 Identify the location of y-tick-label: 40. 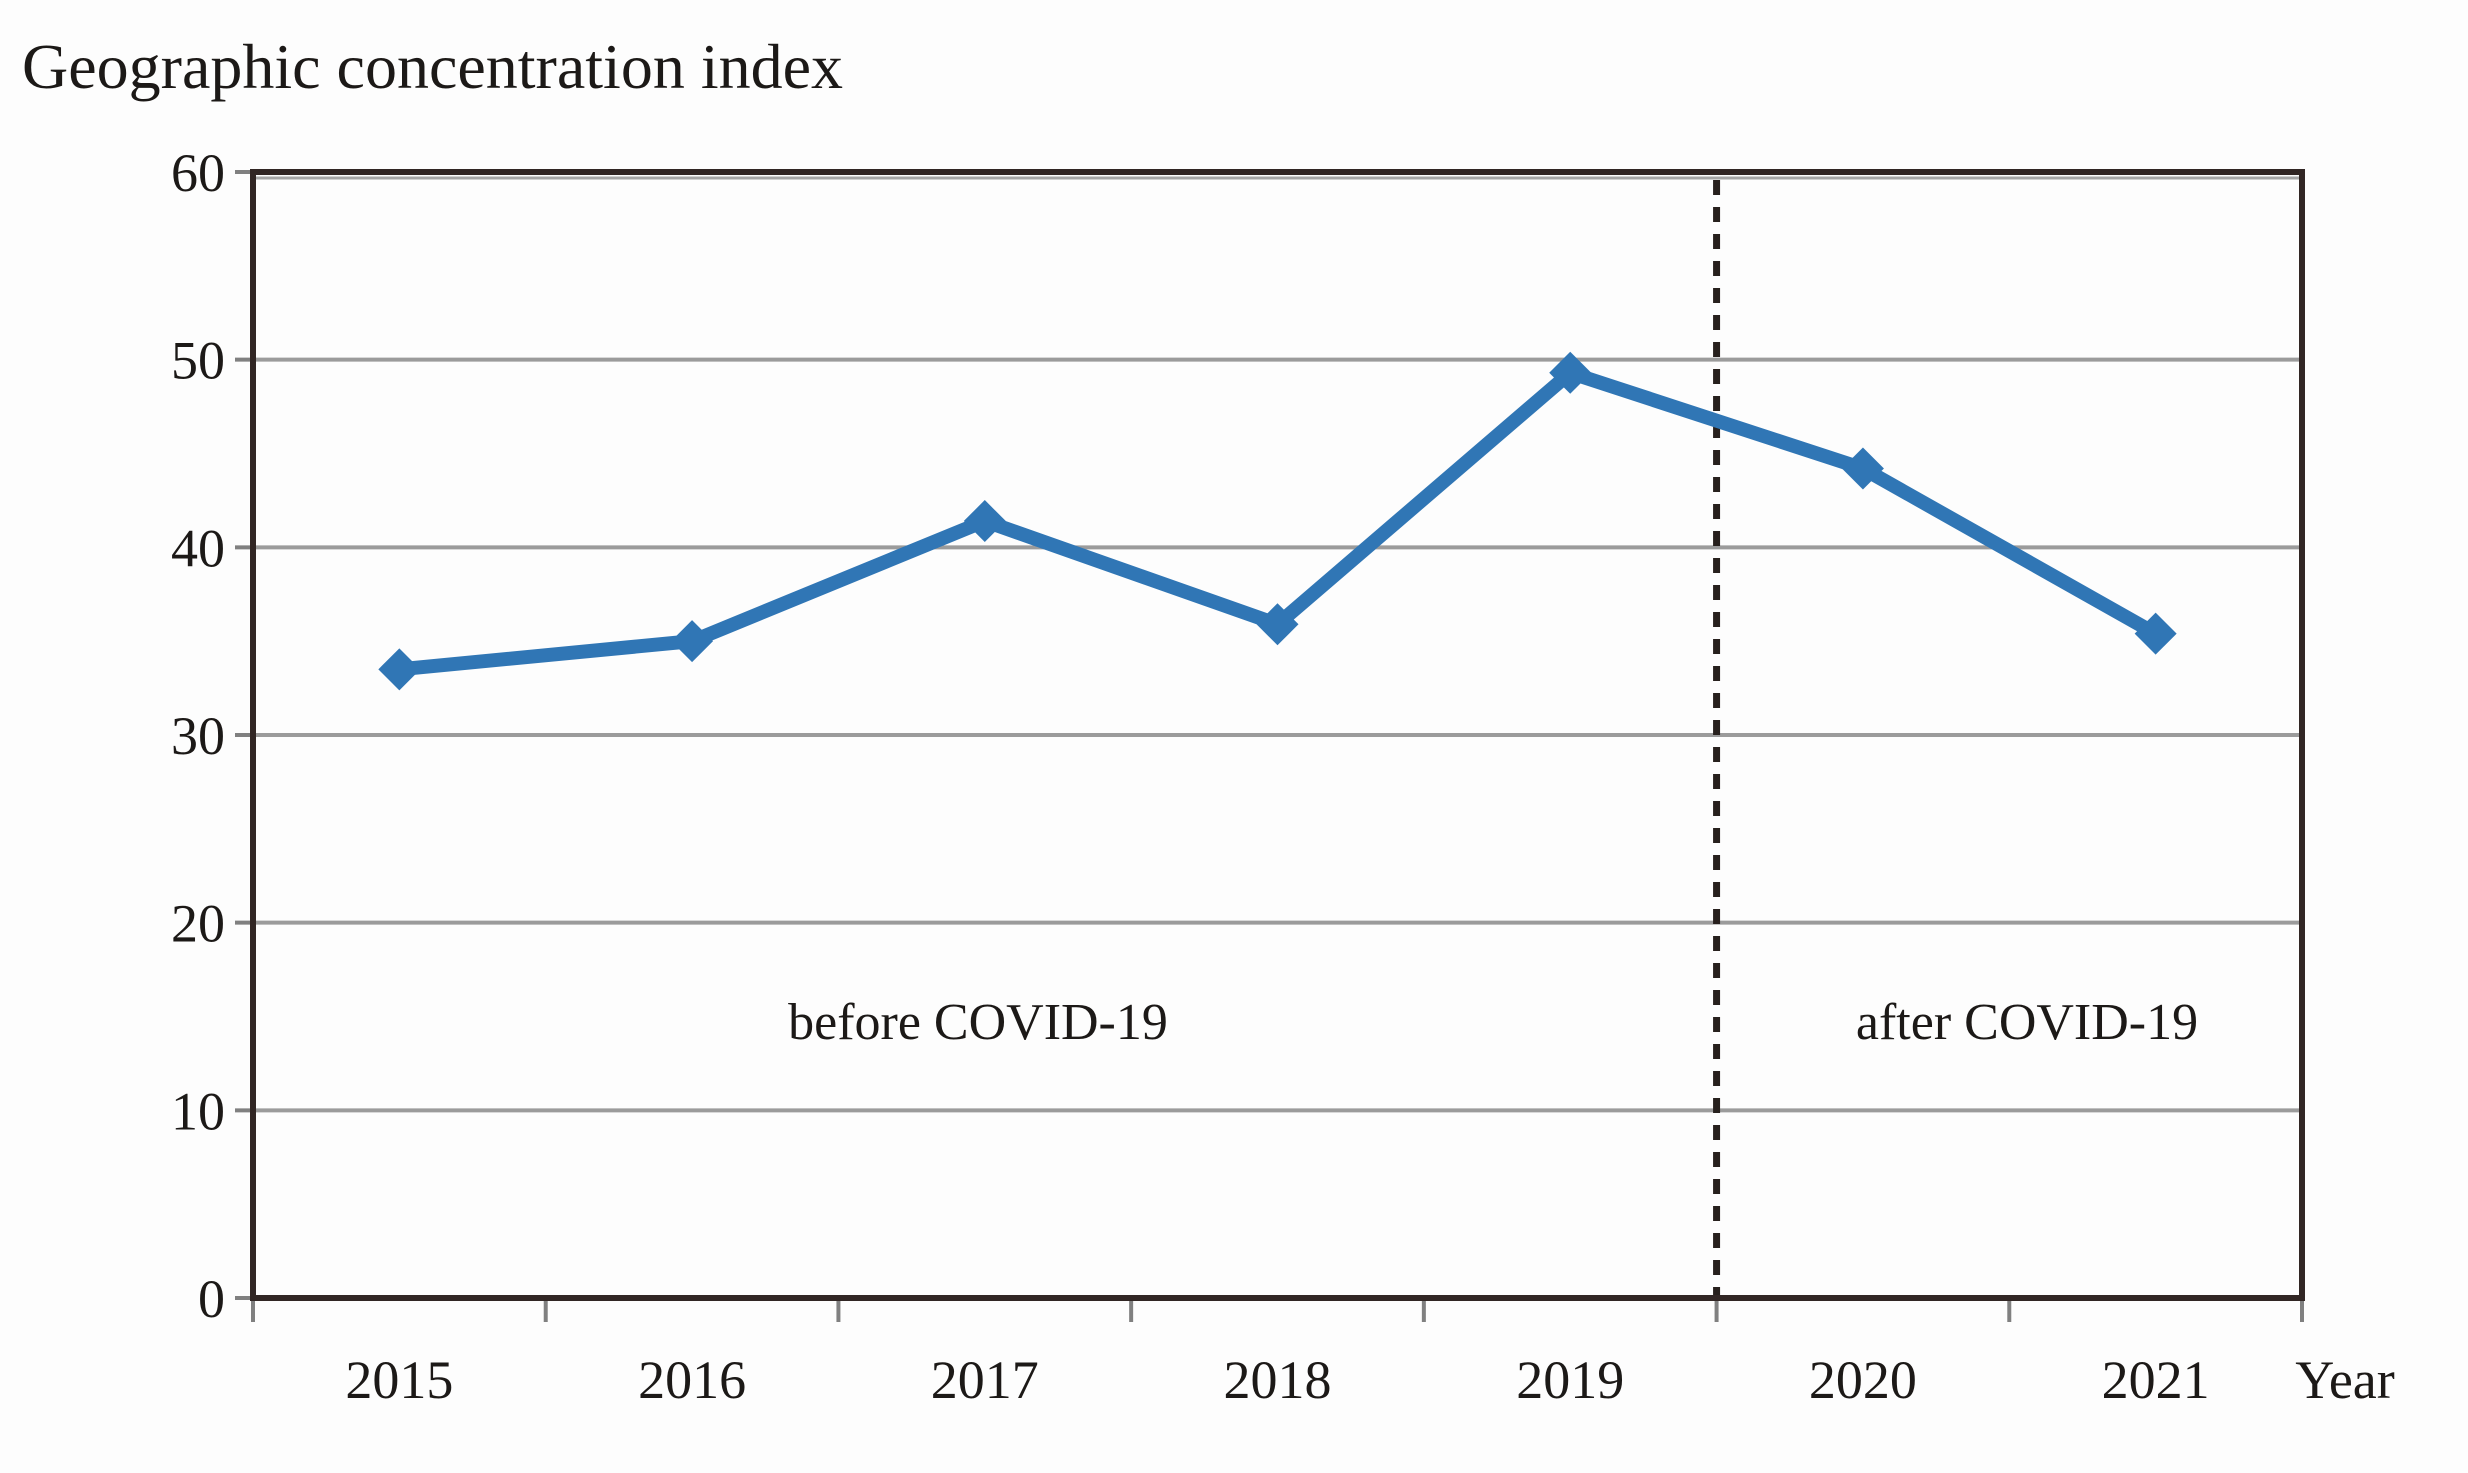
(198, 548).